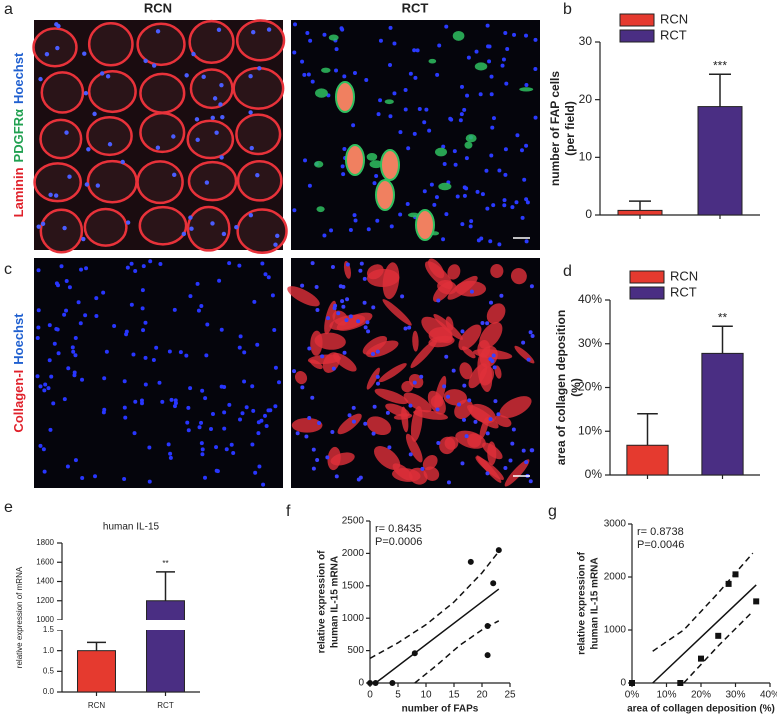  I want to click on x-tick-label: 10, so click(426, 695).